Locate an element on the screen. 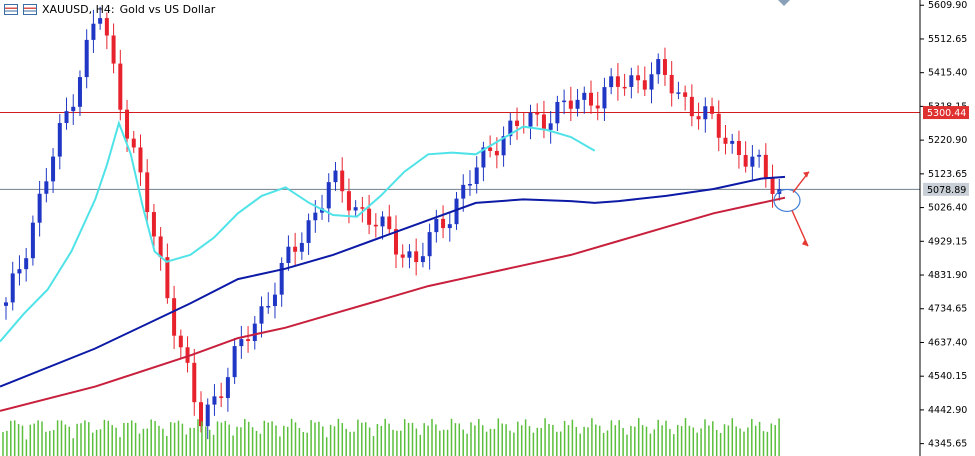 The image size is (975, 456). top-marker-icon is located at coordinates (784, 3).